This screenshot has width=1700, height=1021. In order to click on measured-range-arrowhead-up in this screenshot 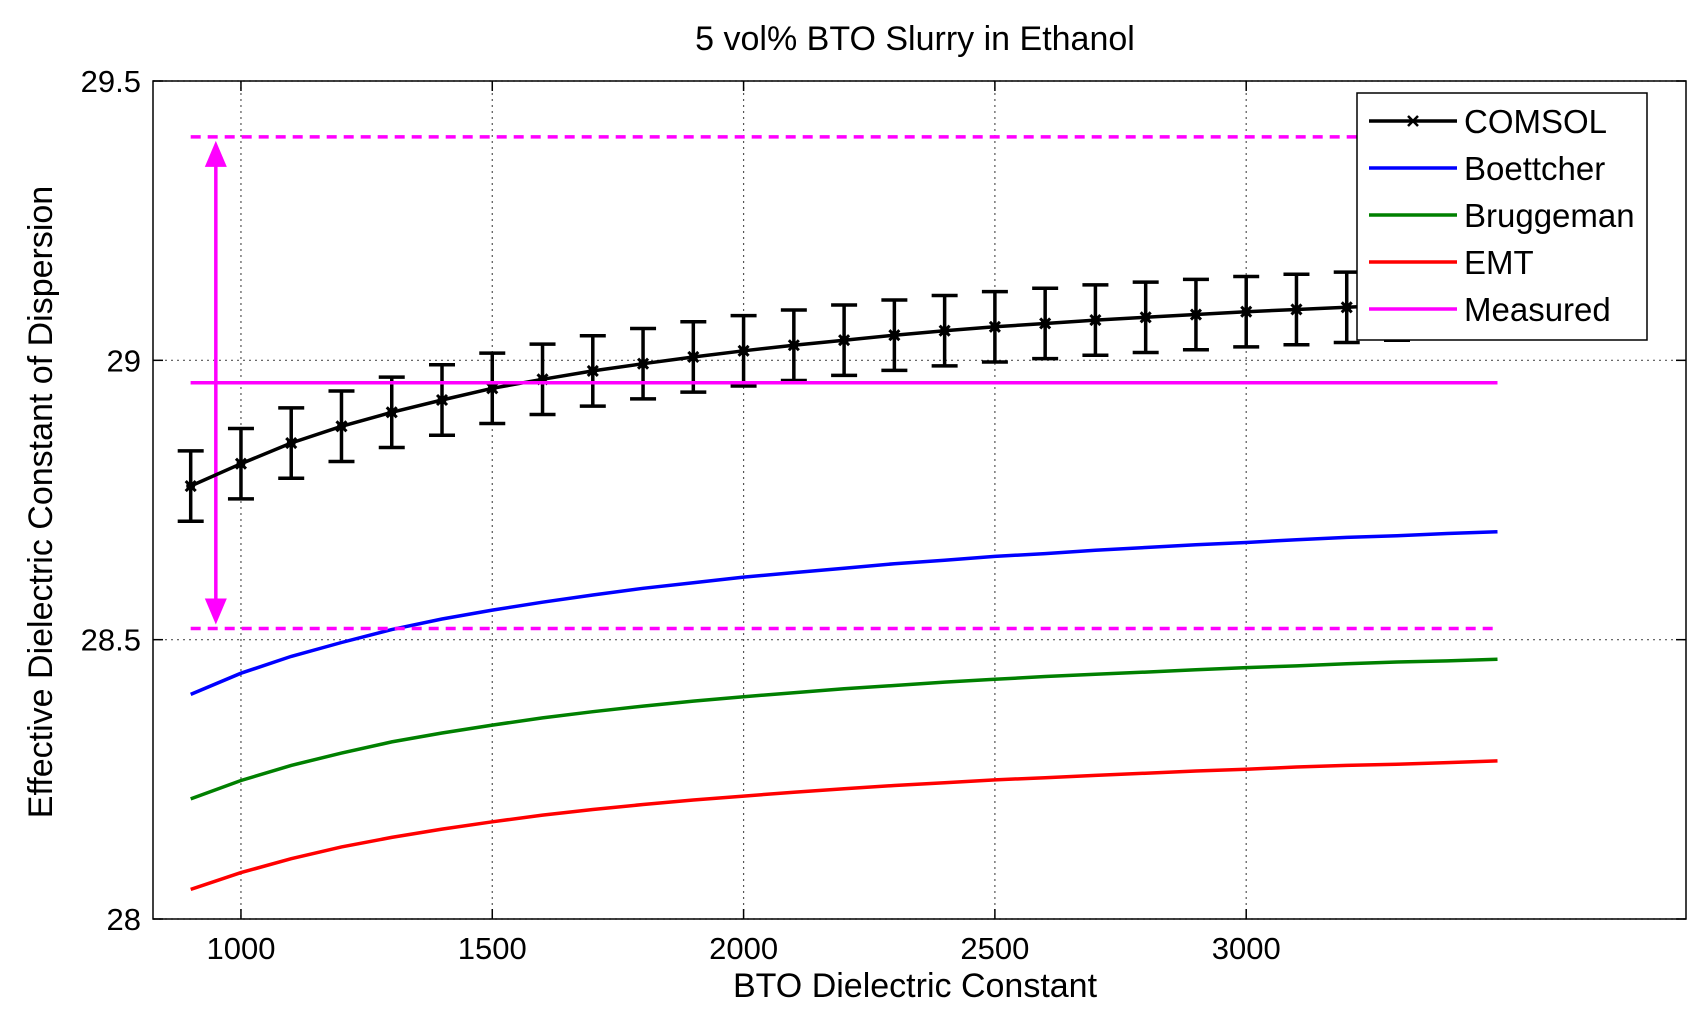, I will do `click(215, 153)`.